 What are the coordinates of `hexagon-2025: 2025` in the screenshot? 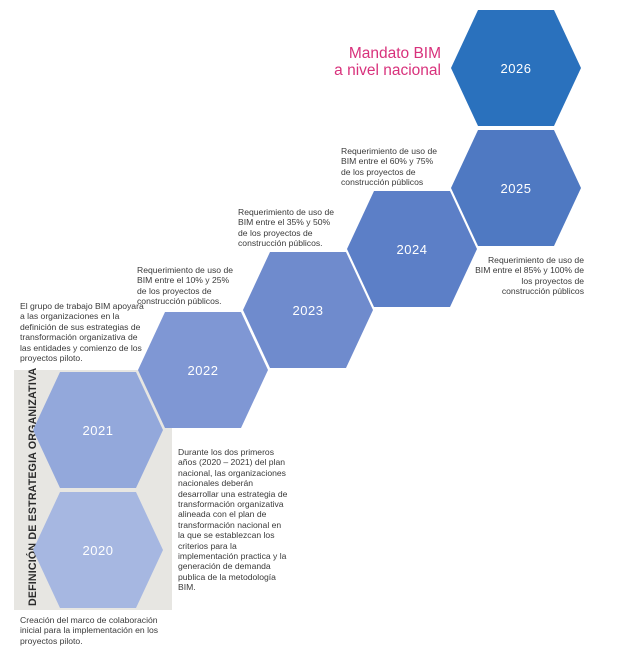 It's located at (516, 188).